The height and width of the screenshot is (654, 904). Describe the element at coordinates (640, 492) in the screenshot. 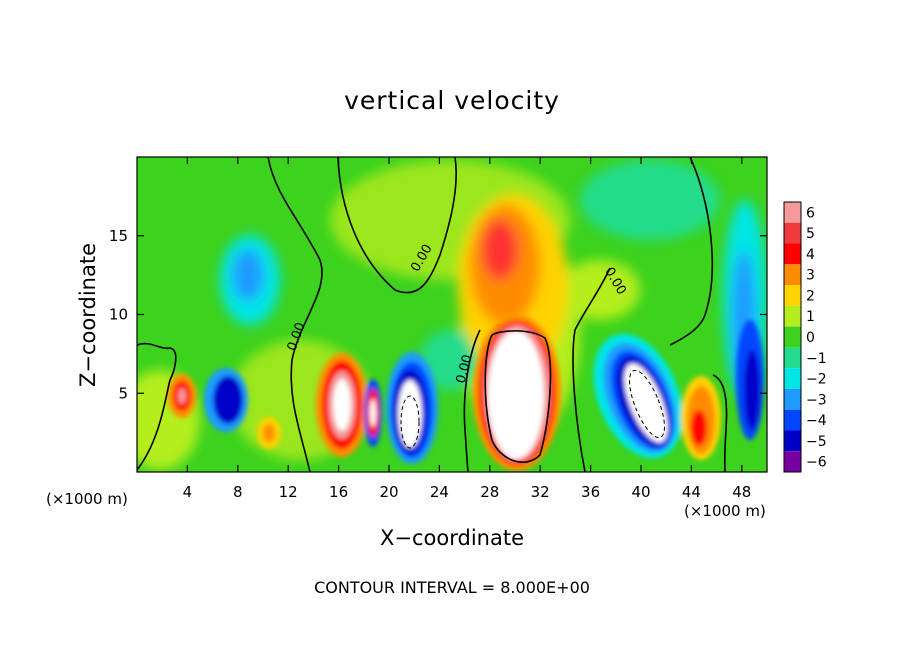

I see `x-tick-label: 40` at that location.